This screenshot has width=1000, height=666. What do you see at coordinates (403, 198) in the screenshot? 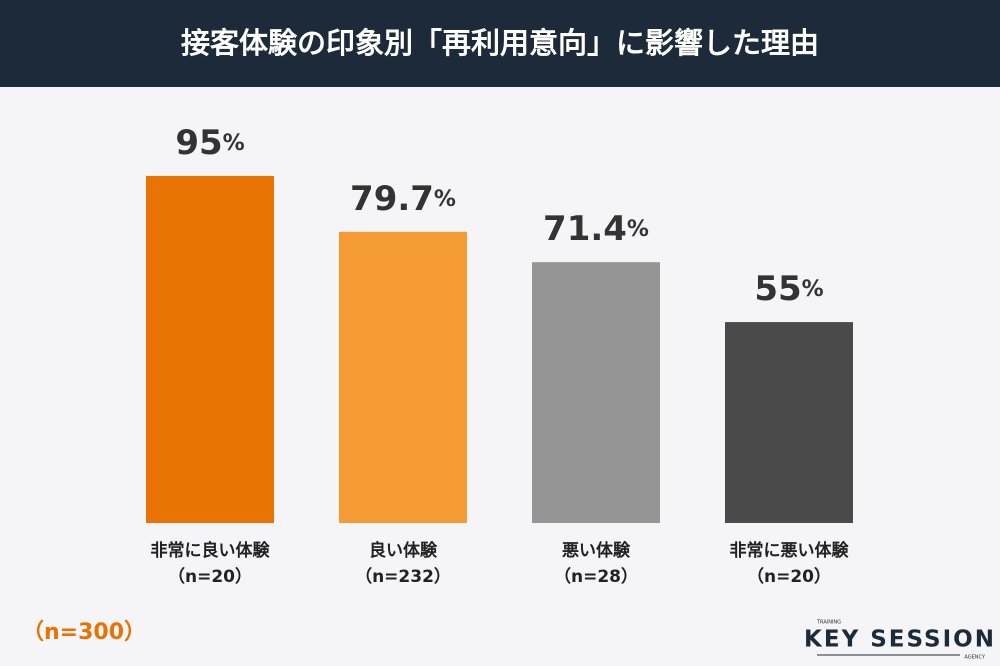
I see `value-label: 79.7%` at bounding box center [403, 198].